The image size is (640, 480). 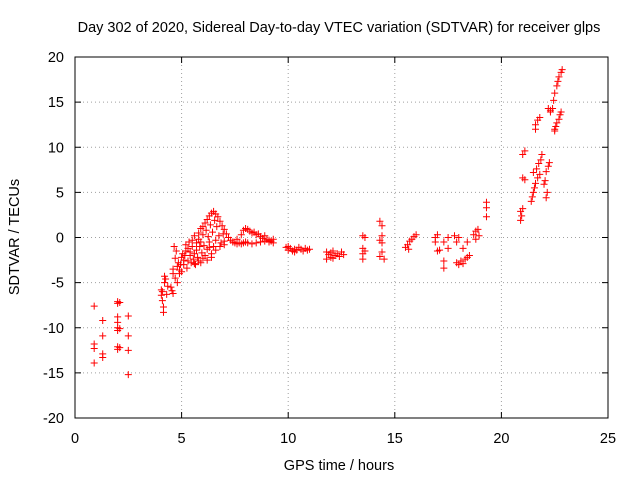 I want to click on y-tick-label: -5, so click(x=57, y=284).